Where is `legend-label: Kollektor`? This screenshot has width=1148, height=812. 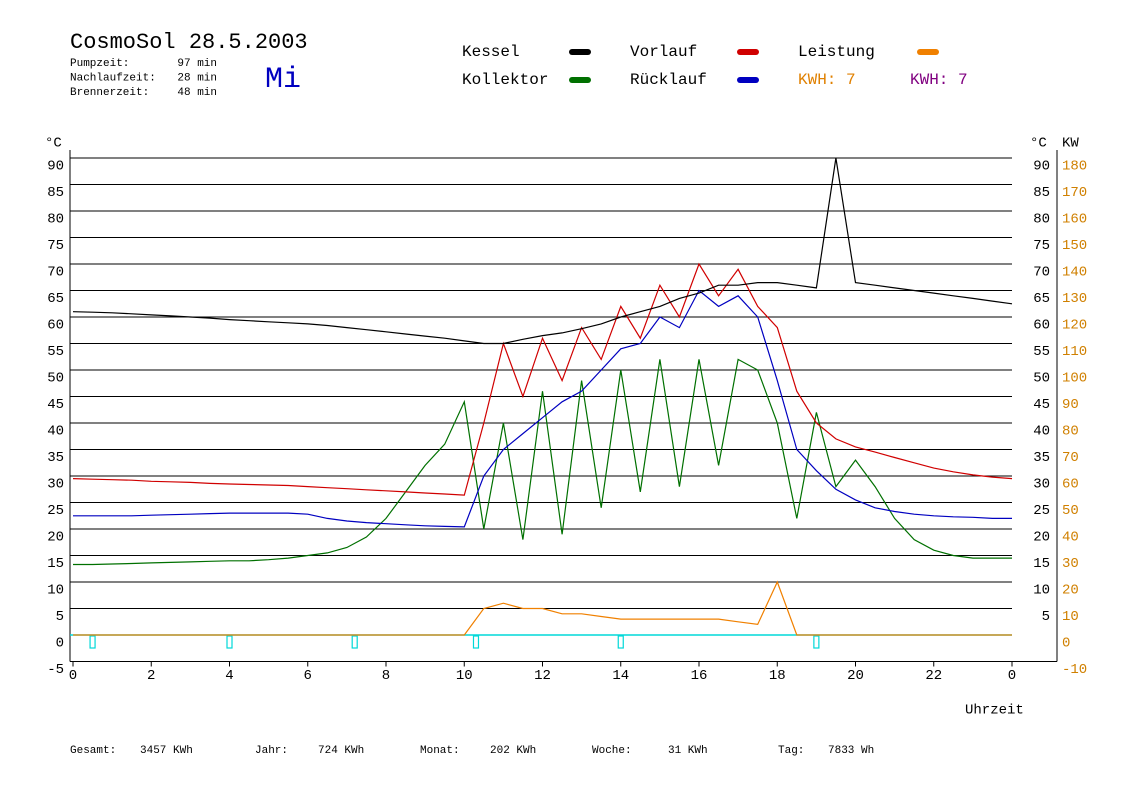
legend-label: Kollektor is located at coordinates (505, 80).